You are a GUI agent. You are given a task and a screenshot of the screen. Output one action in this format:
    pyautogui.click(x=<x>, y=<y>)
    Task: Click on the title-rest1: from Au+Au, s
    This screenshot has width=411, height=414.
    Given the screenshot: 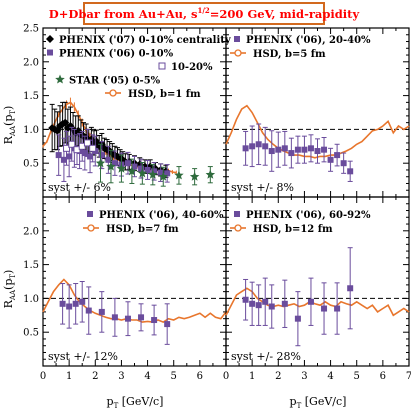 What is the action you would take?
    pyautogui.click(x=149, y=14)
    